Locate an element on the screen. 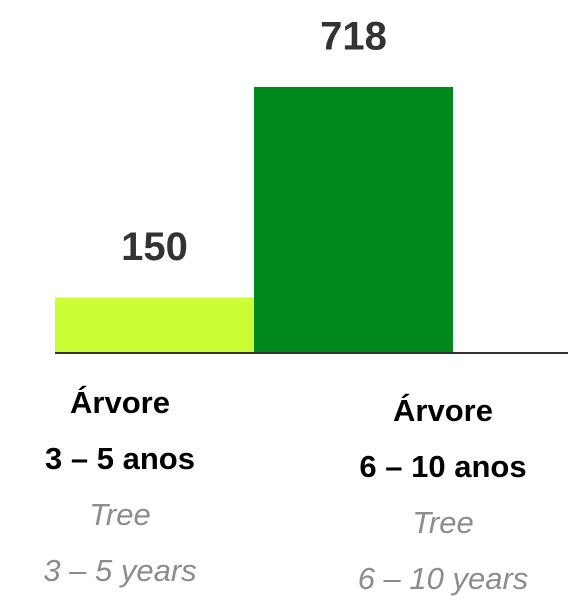 This screenshot has width=568, height=601. value-label: 718 is located at coordinates (353, 37).